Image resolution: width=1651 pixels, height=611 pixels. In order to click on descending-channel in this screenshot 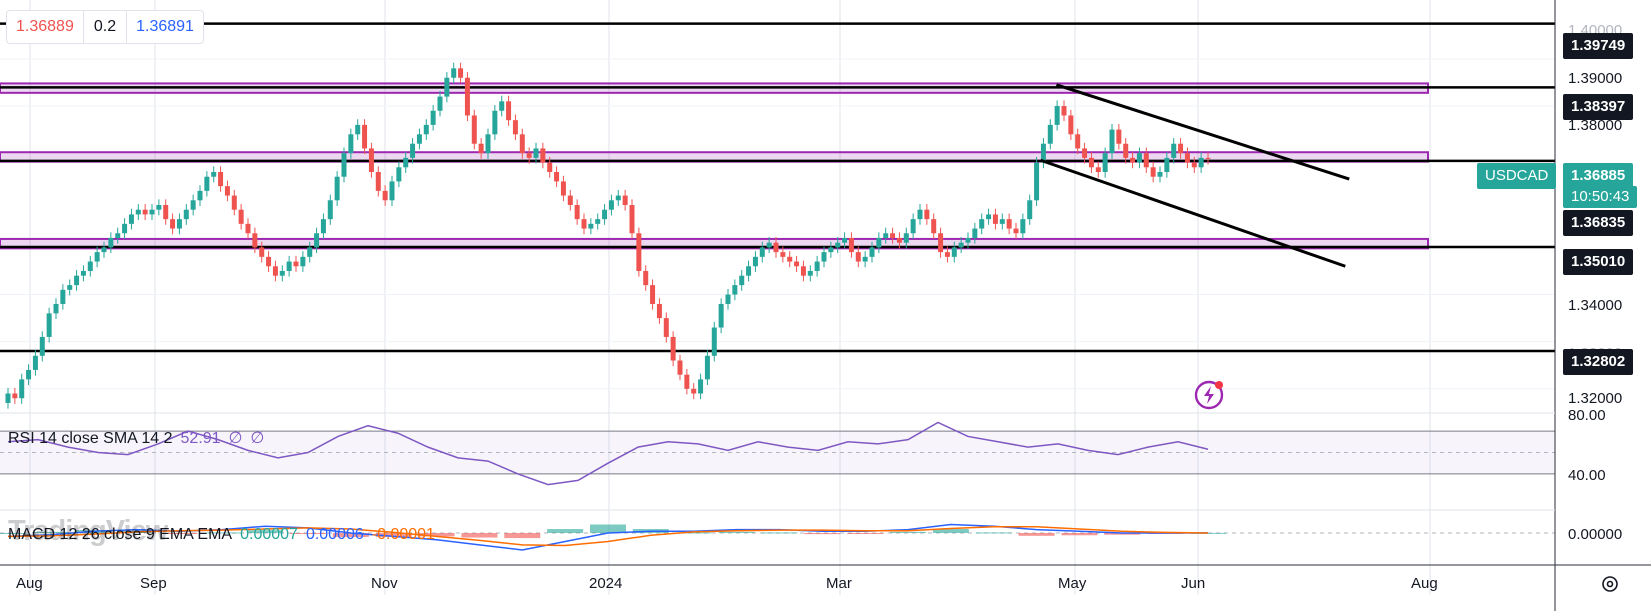, I will do `click(1195, 175)`.